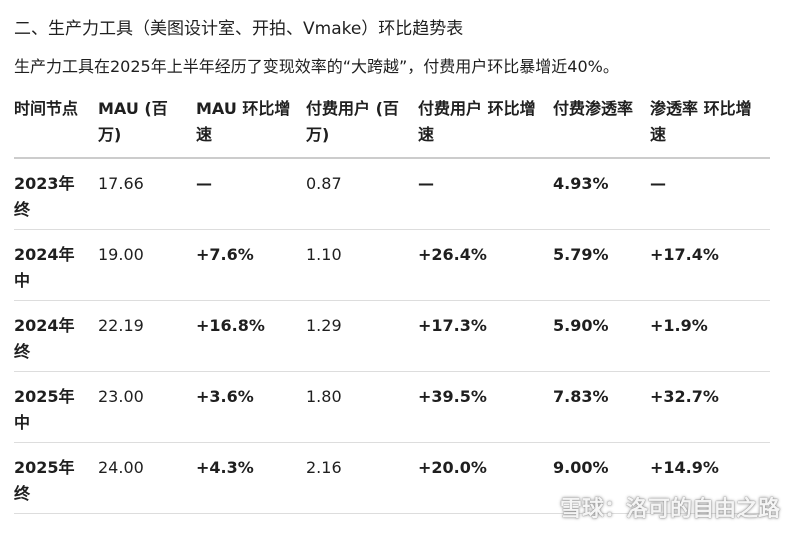 This screenshot has width=800, height=533. Describe the element at coordinates (601, 265) in the screenshot. I see `table-cell: 5.79%` at that location.